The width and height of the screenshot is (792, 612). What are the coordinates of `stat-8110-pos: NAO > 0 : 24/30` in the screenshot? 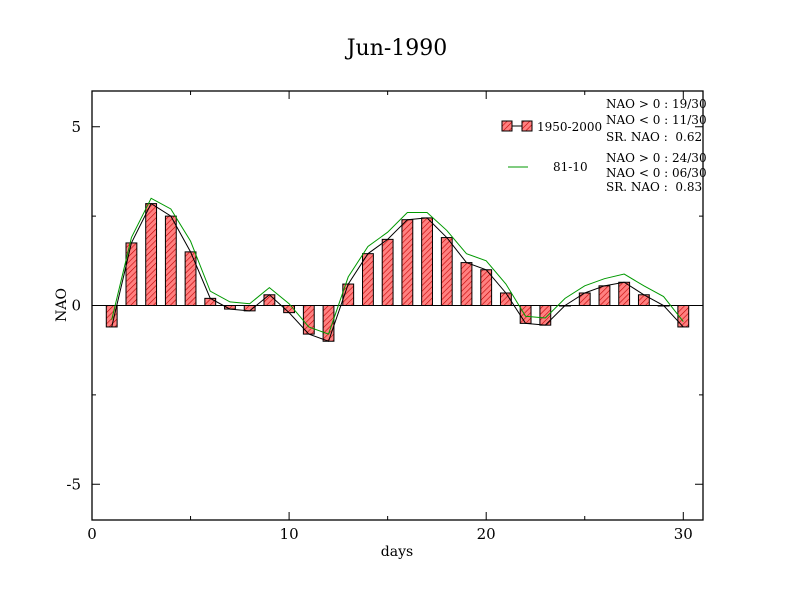 It's located at (656, 158).